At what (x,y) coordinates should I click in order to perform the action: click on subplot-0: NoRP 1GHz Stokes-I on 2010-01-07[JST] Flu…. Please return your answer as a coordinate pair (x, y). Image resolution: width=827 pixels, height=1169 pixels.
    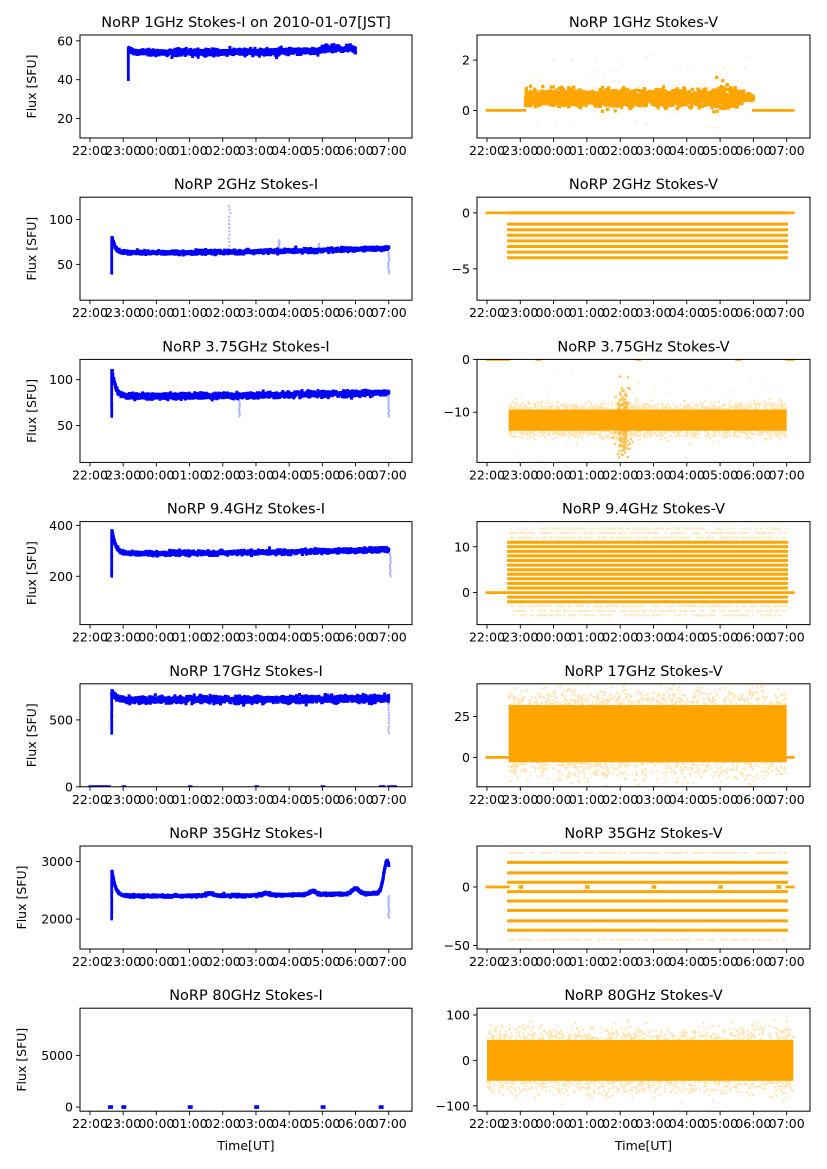
    Looking at the image, I should click on (218, 86).